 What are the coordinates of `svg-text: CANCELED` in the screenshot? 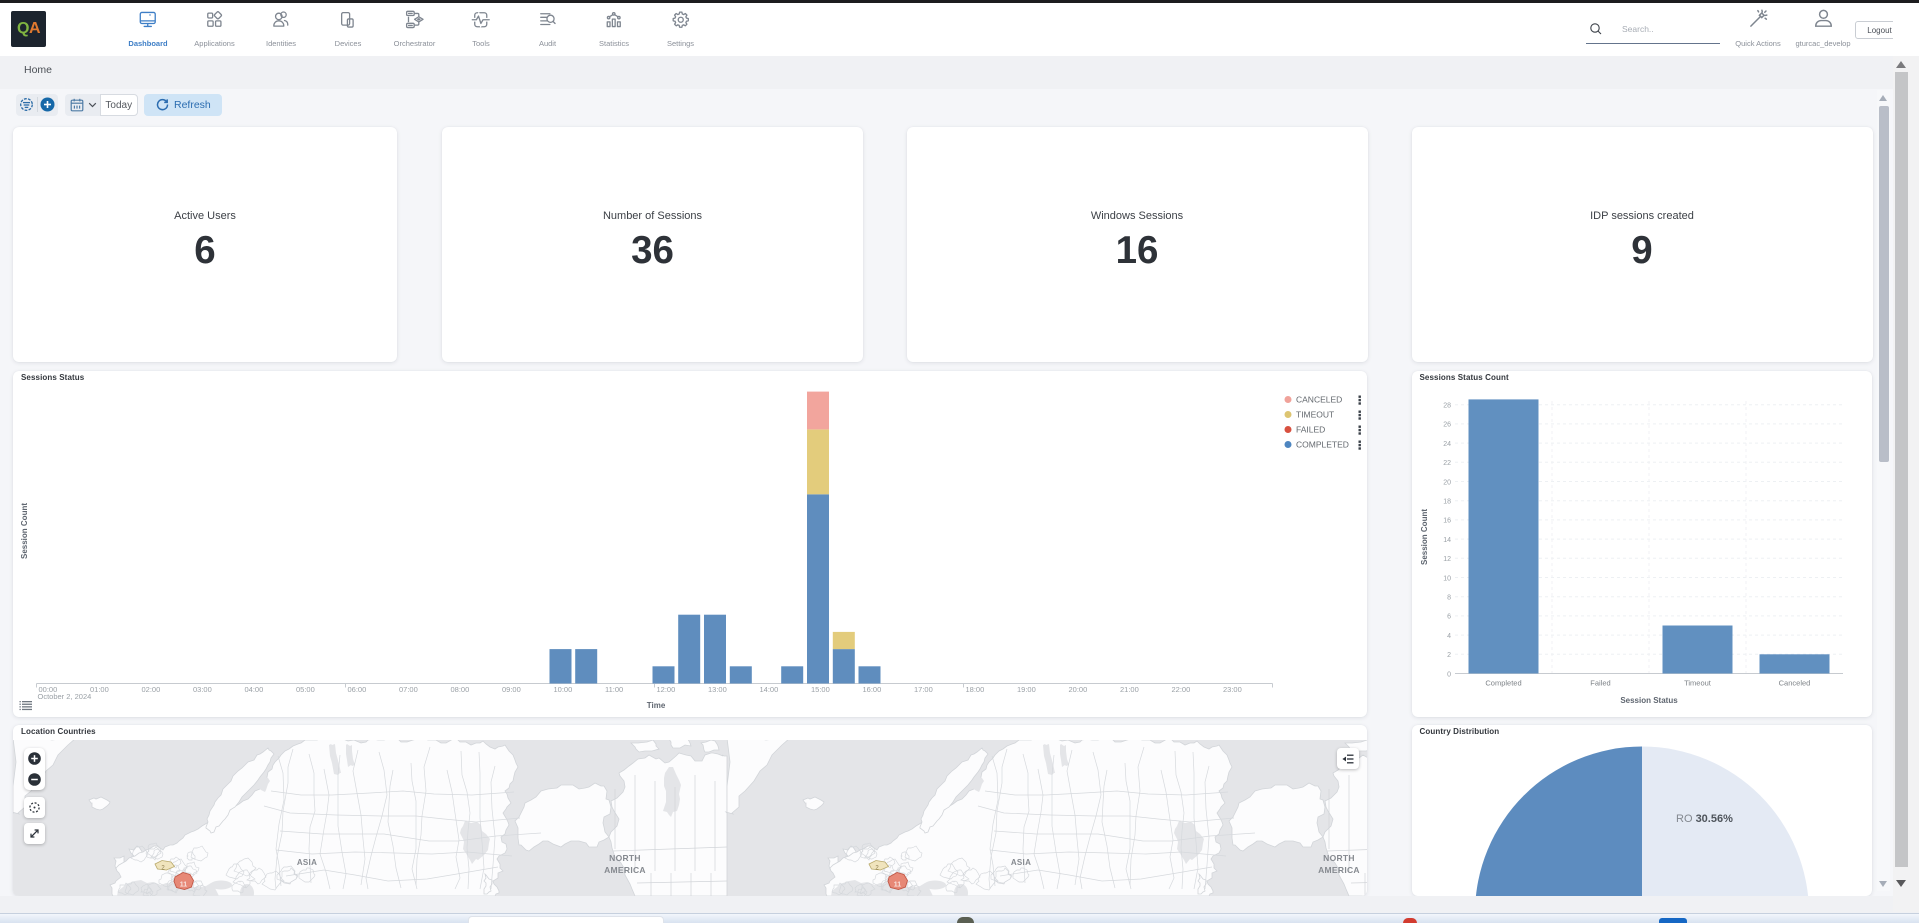 It's located at (1319, 399).